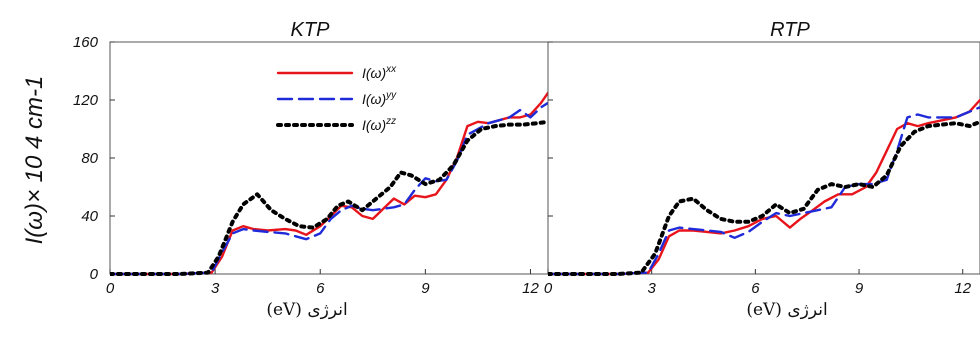 Image resolution: width=980 pixels, height=337 pixels. What do you see at coordinates (790, 30) in the screenshot?
I see `chart-title-rtp: RTP` at bounding box center [790, 30].